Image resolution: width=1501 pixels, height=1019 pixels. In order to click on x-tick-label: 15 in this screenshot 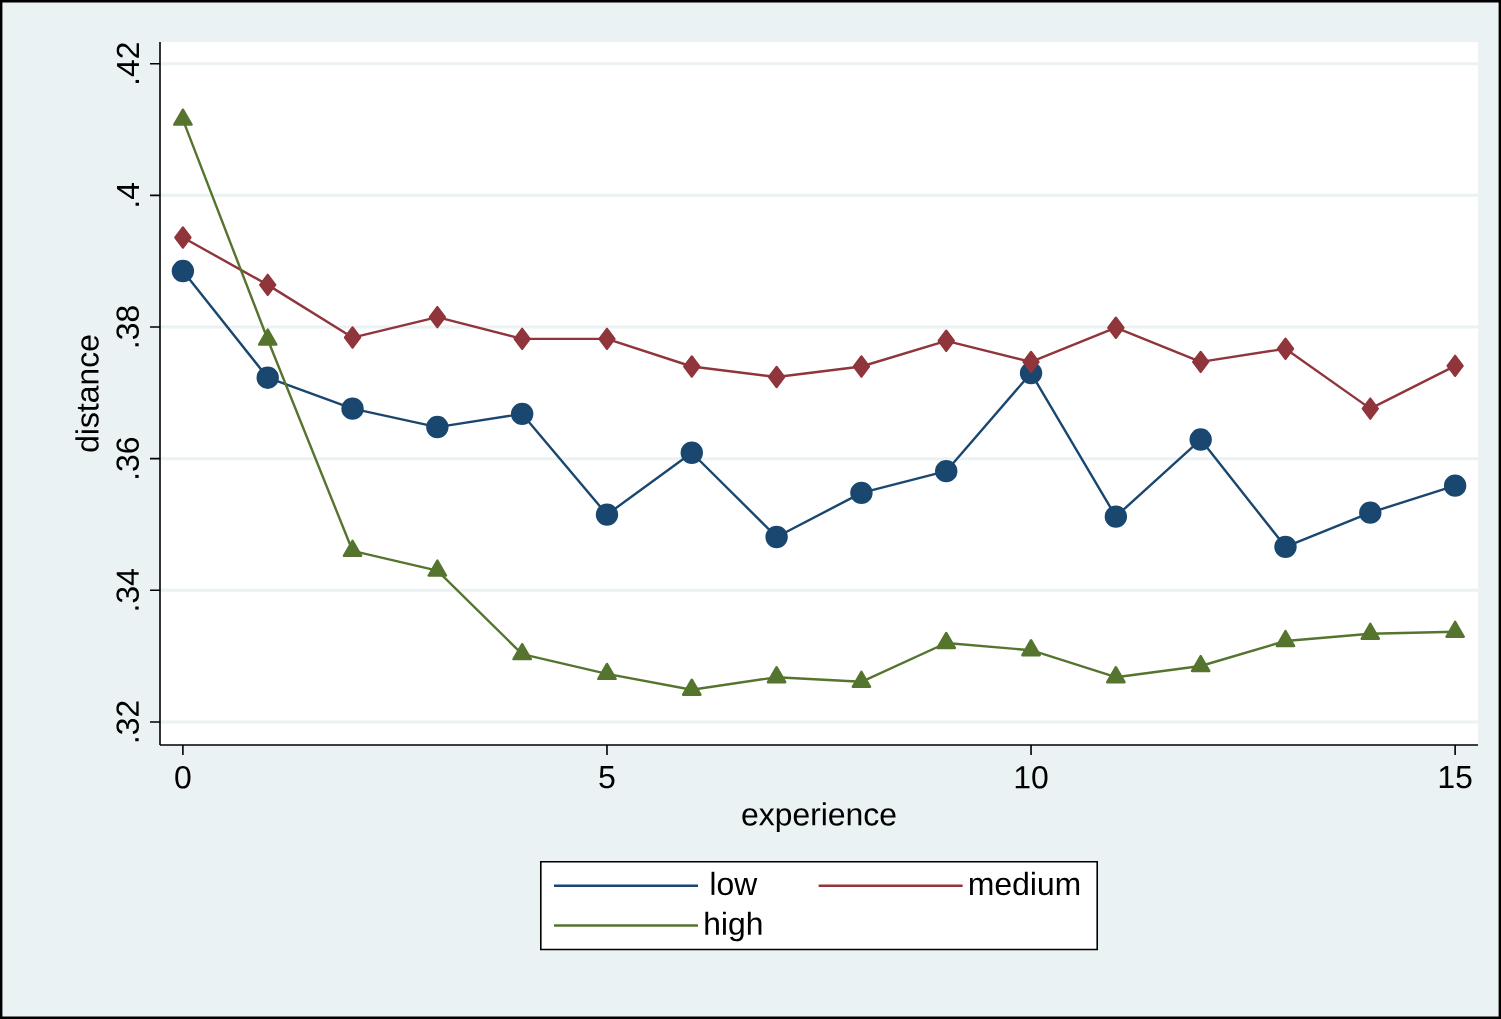, I will do `click(1455, 777)`.